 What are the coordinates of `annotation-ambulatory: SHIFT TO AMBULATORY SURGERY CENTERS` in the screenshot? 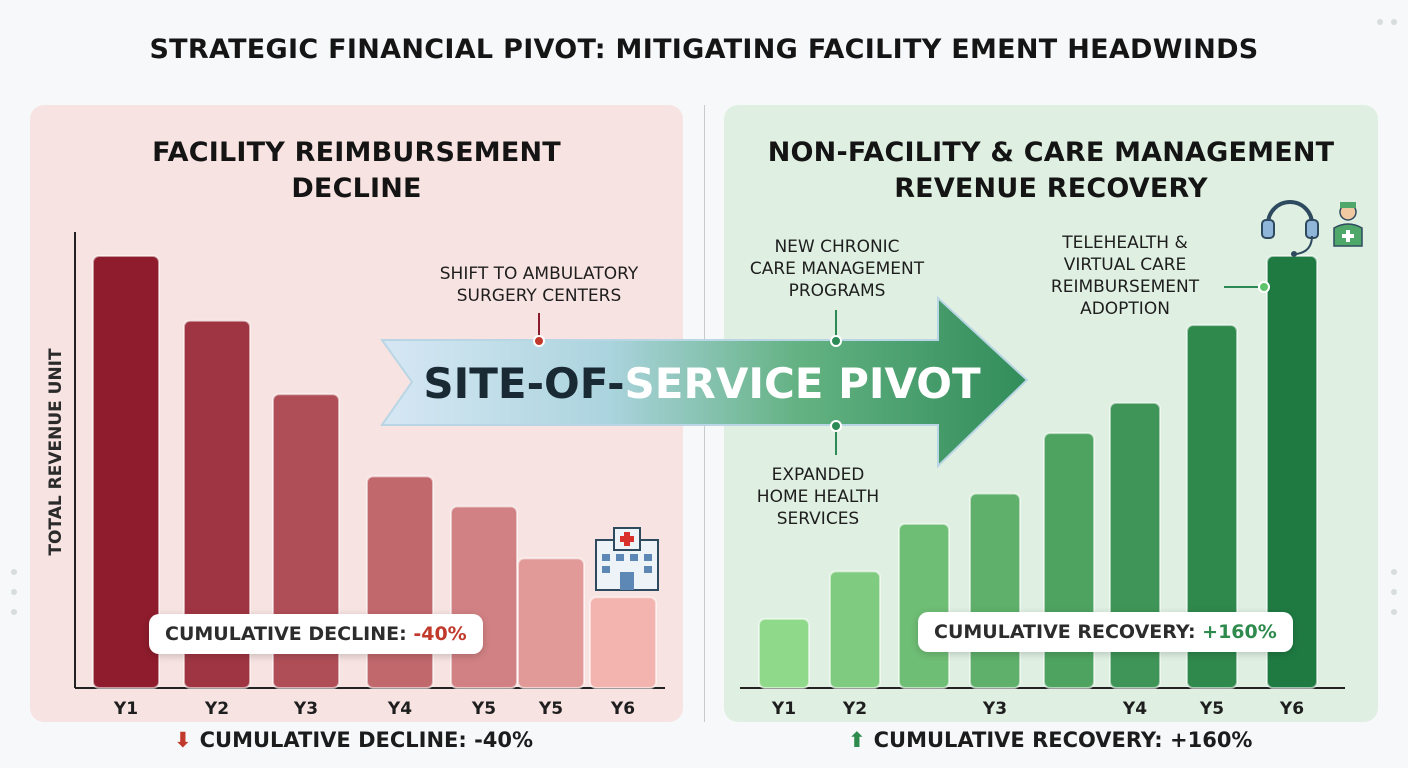 It's located at (539, 285).